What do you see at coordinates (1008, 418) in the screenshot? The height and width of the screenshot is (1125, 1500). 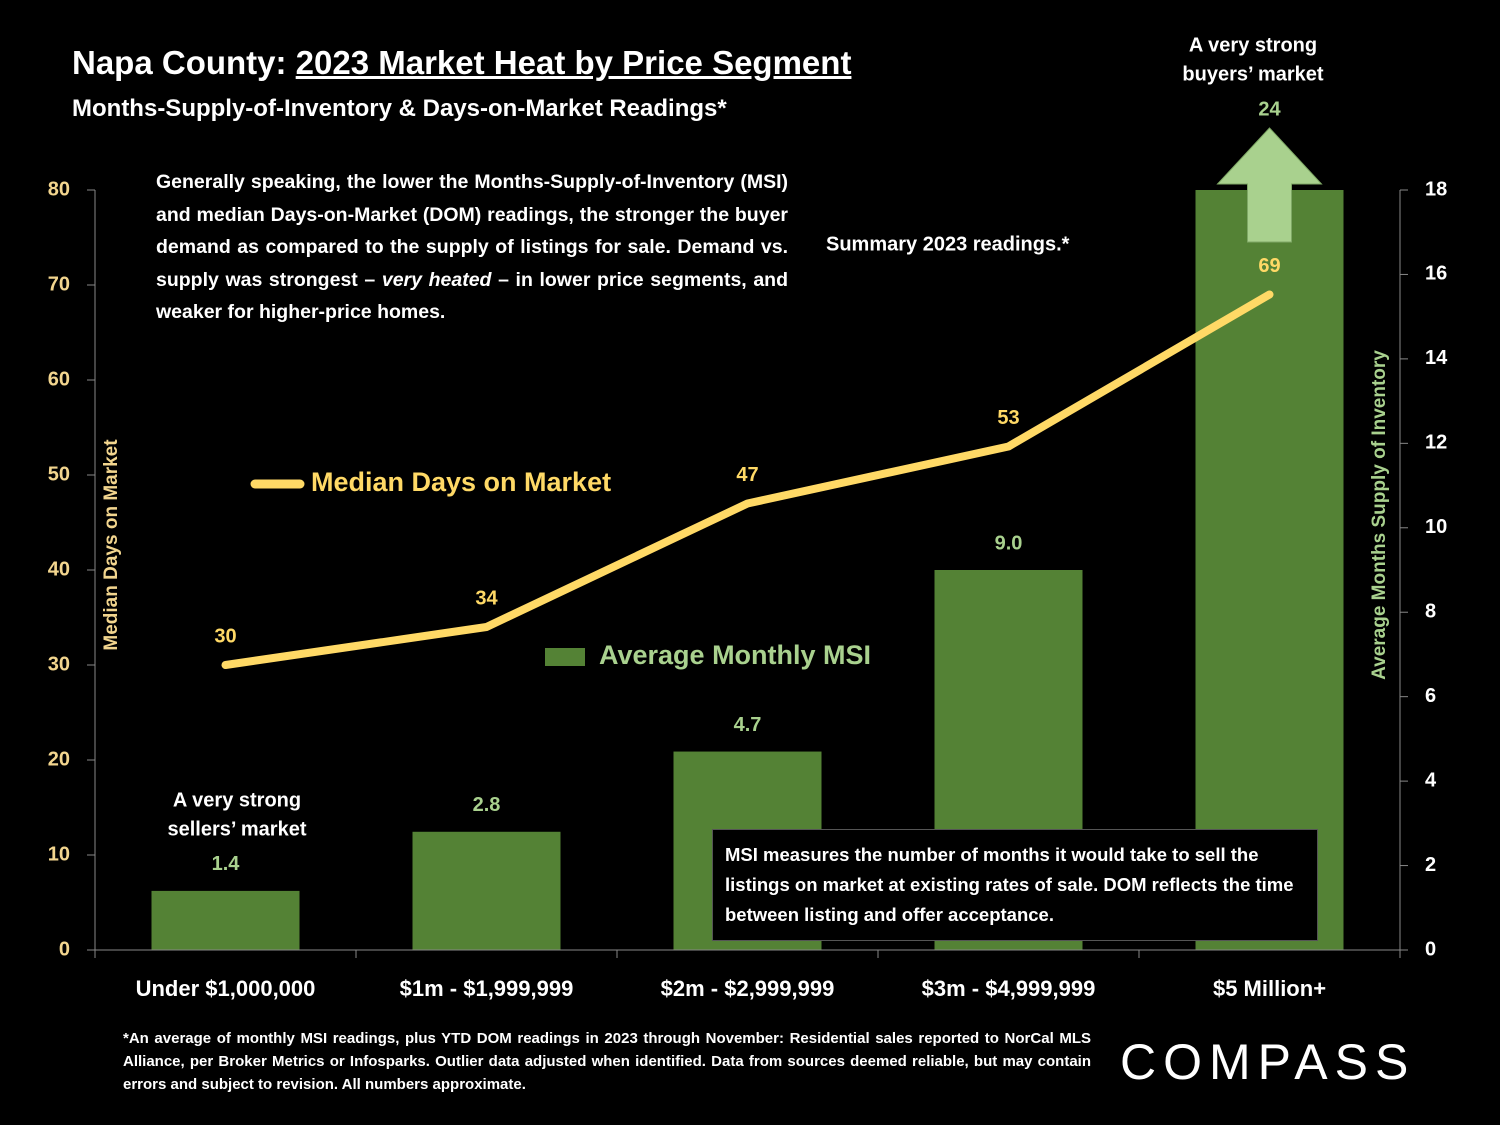 I see `line-value-label: 53` at bounding box center [1008, 418].